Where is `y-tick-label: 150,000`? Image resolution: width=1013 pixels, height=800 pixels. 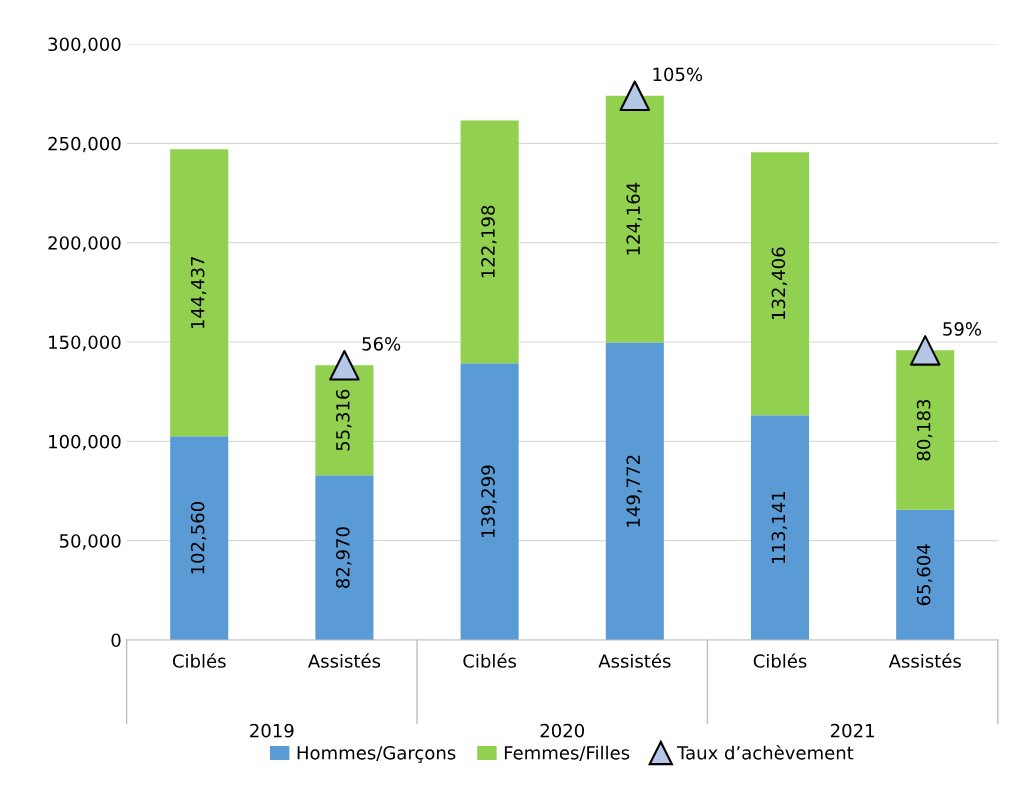
y-tick-label: 150,000 is located at coordinates (85, 343).